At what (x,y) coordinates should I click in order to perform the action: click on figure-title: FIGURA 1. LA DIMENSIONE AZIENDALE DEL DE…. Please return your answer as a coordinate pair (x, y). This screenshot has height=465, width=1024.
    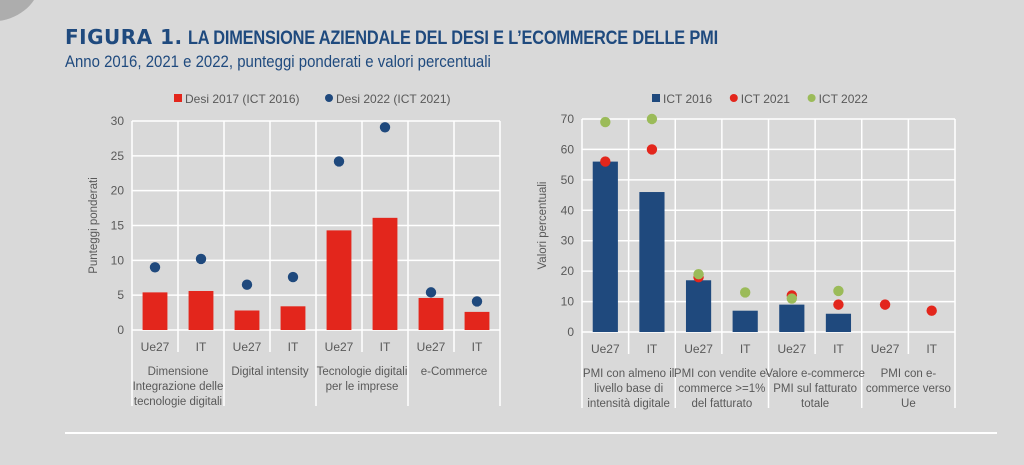
    Looking at the image, I should click on (434, 37).